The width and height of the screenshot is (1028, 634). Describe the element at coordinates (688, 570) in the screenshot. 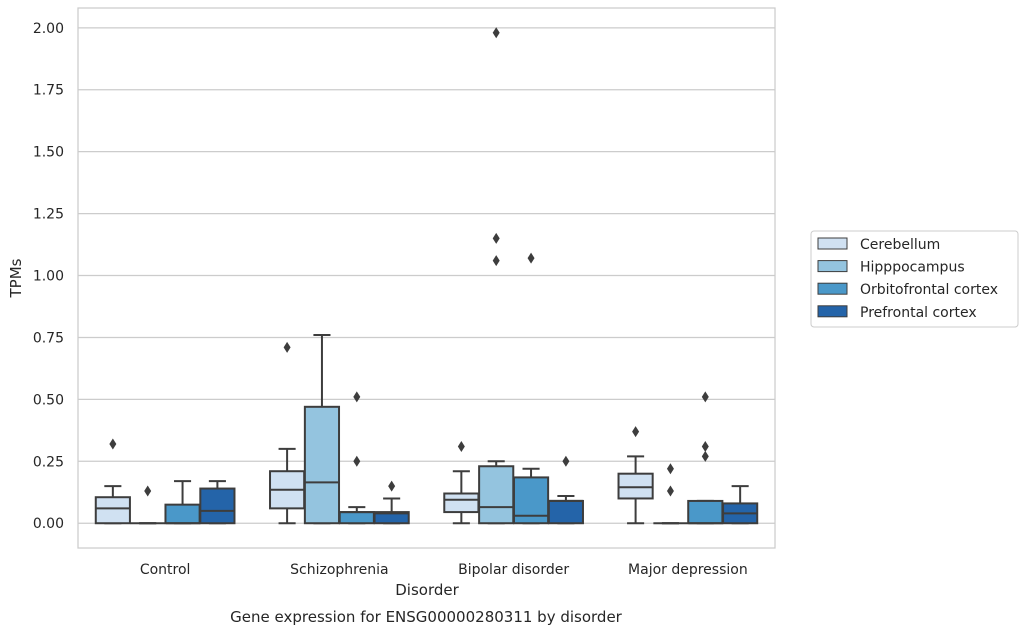

I see `x-tick-label: Major depression` at that location.